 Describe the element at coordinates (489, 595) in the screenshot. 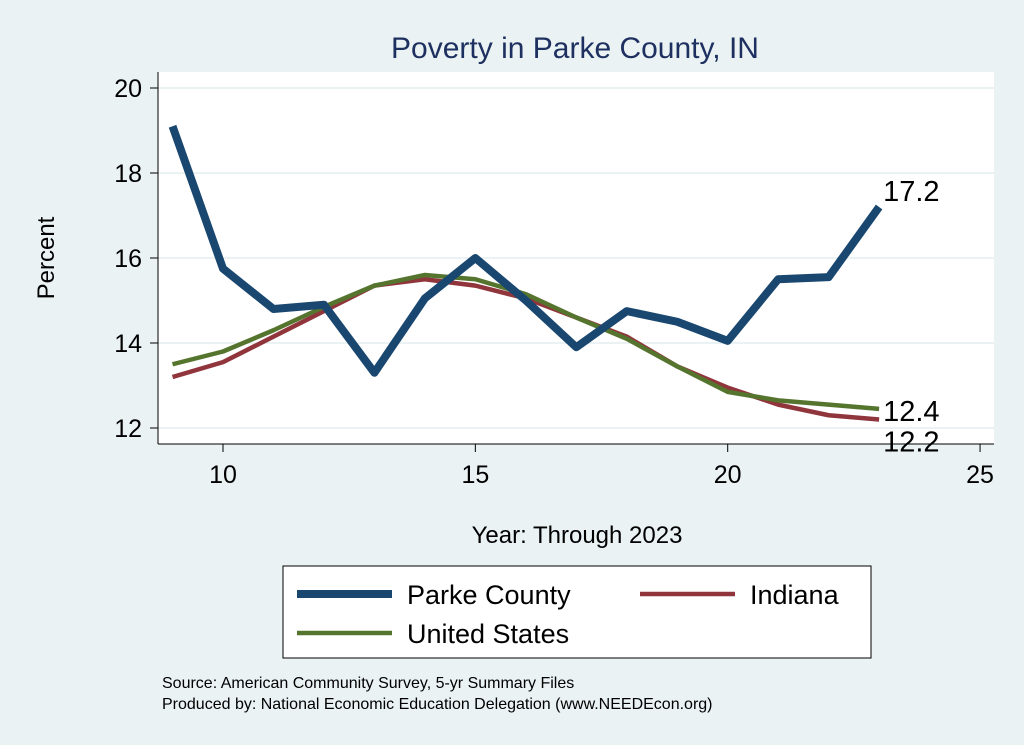

I see `legend-label-parke: Parke County` at that location.